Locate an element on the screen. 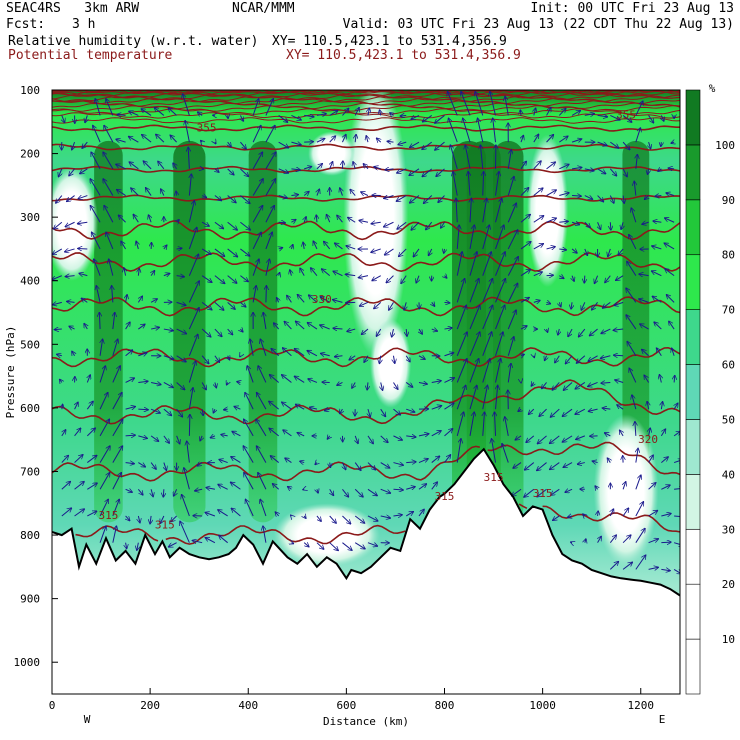  rh-dry-pocket is located at coordinates (390, 363).